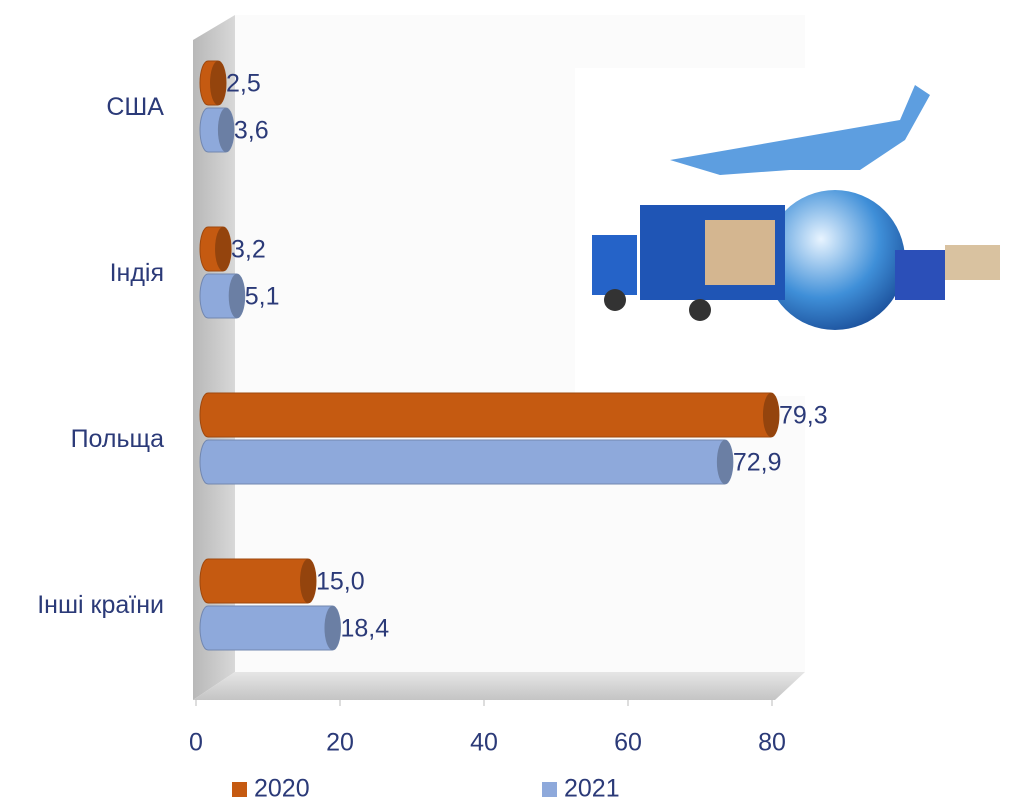 The image size is (1018, 802). Describe the element at coordinates (243, 84) in the screenshot. I see `value-label: 2,5` at that location.